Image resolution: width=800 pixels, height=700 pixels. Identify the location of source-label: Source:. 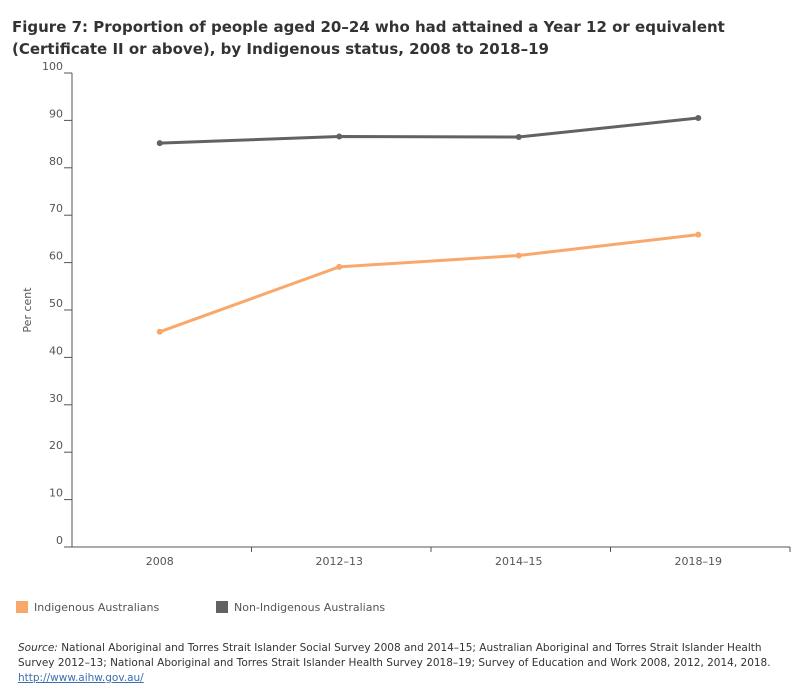
(38, 648).